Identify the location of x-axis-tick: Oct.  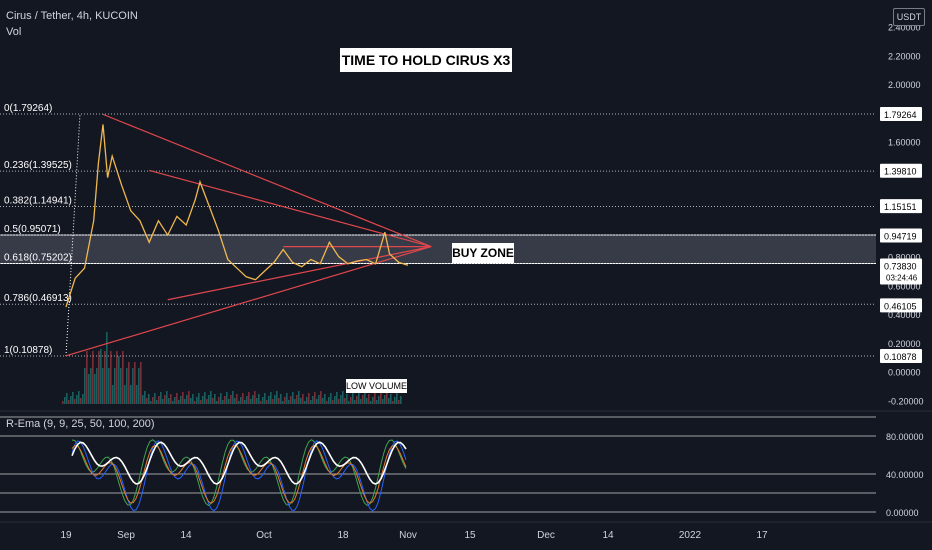
(264, 535).